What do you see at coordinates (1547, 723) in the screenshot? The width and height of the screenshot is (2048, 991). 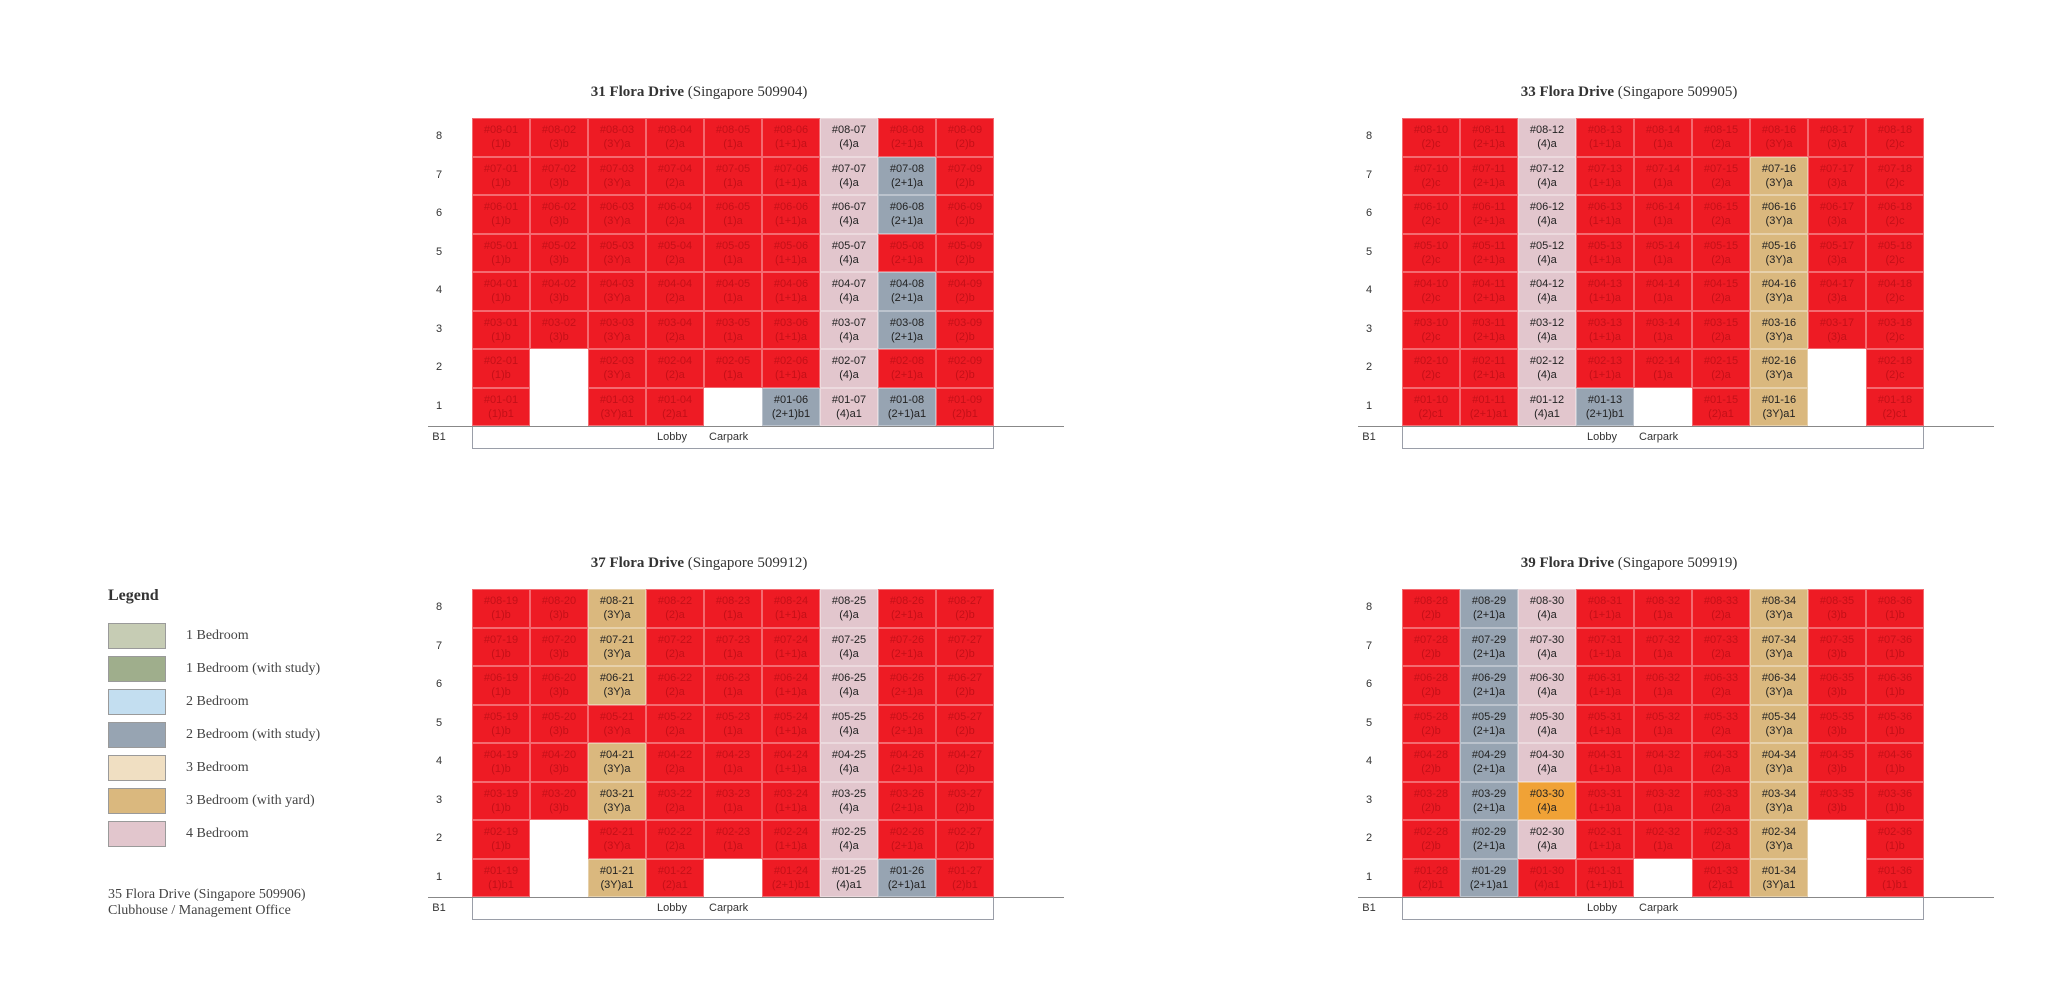 I see `unit-available: #05-30 (4)a` at bounding box center [1547, 723].